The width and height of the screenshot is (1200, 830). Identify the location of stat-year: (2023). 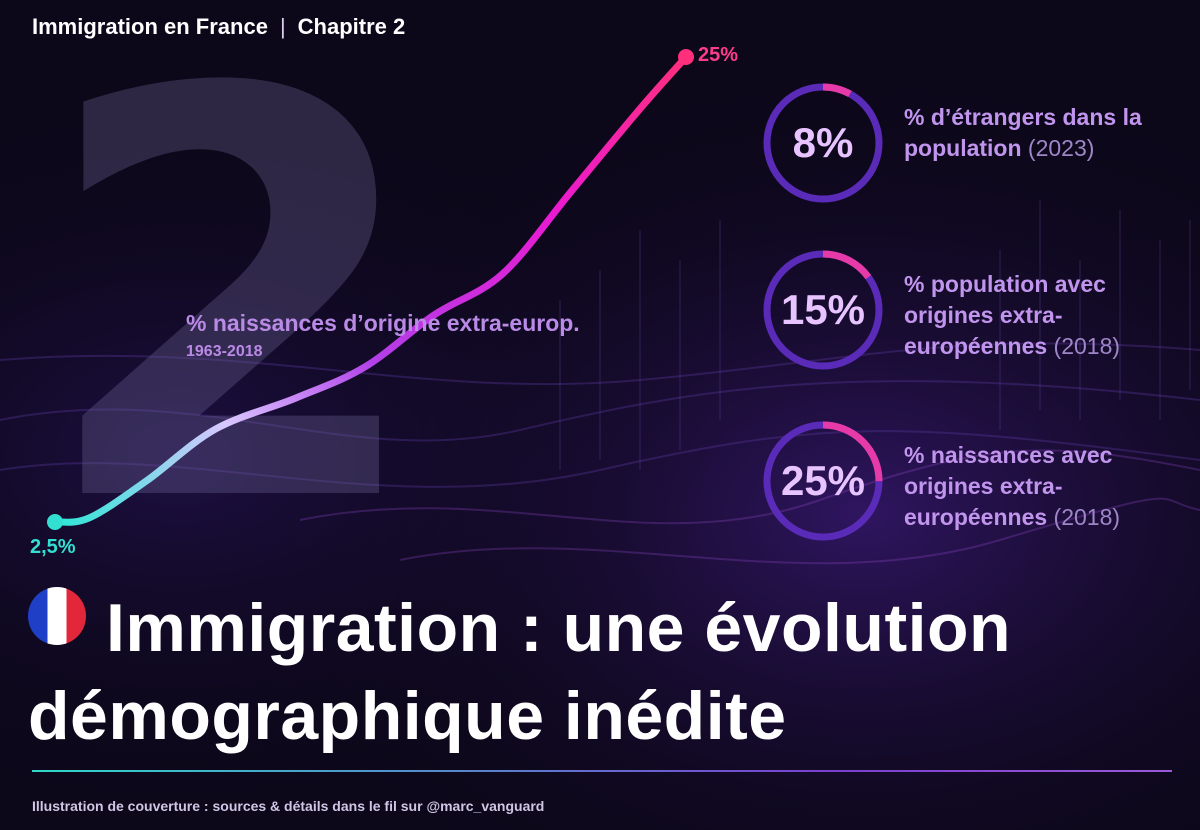
(1061, 148).